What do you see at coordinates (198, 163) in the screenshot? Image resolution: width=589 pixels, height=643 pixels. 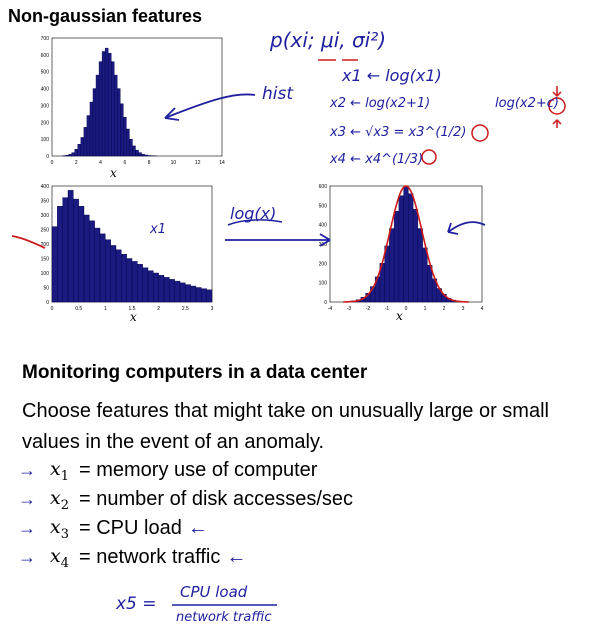 I see `x-tick-label: 12` at bounding box center [198, 163].